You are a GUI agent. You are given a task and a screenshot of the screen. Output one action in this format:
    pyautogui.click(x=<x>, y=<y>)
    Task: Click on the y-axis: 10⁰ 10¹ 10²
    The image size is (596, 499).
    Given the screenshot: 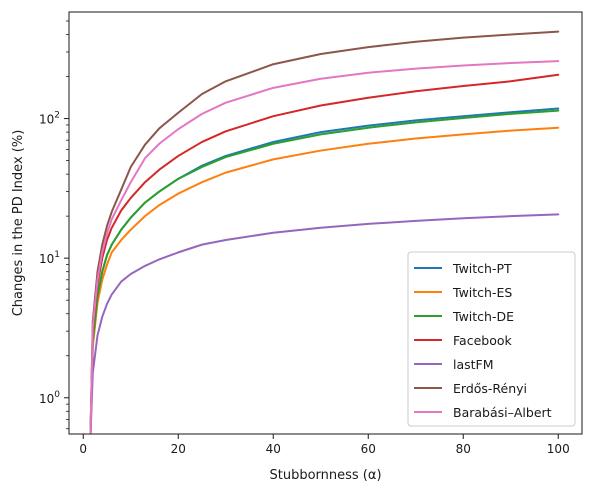 What is the action you would take?
    pyautogui.click(x=54, y=225)
    